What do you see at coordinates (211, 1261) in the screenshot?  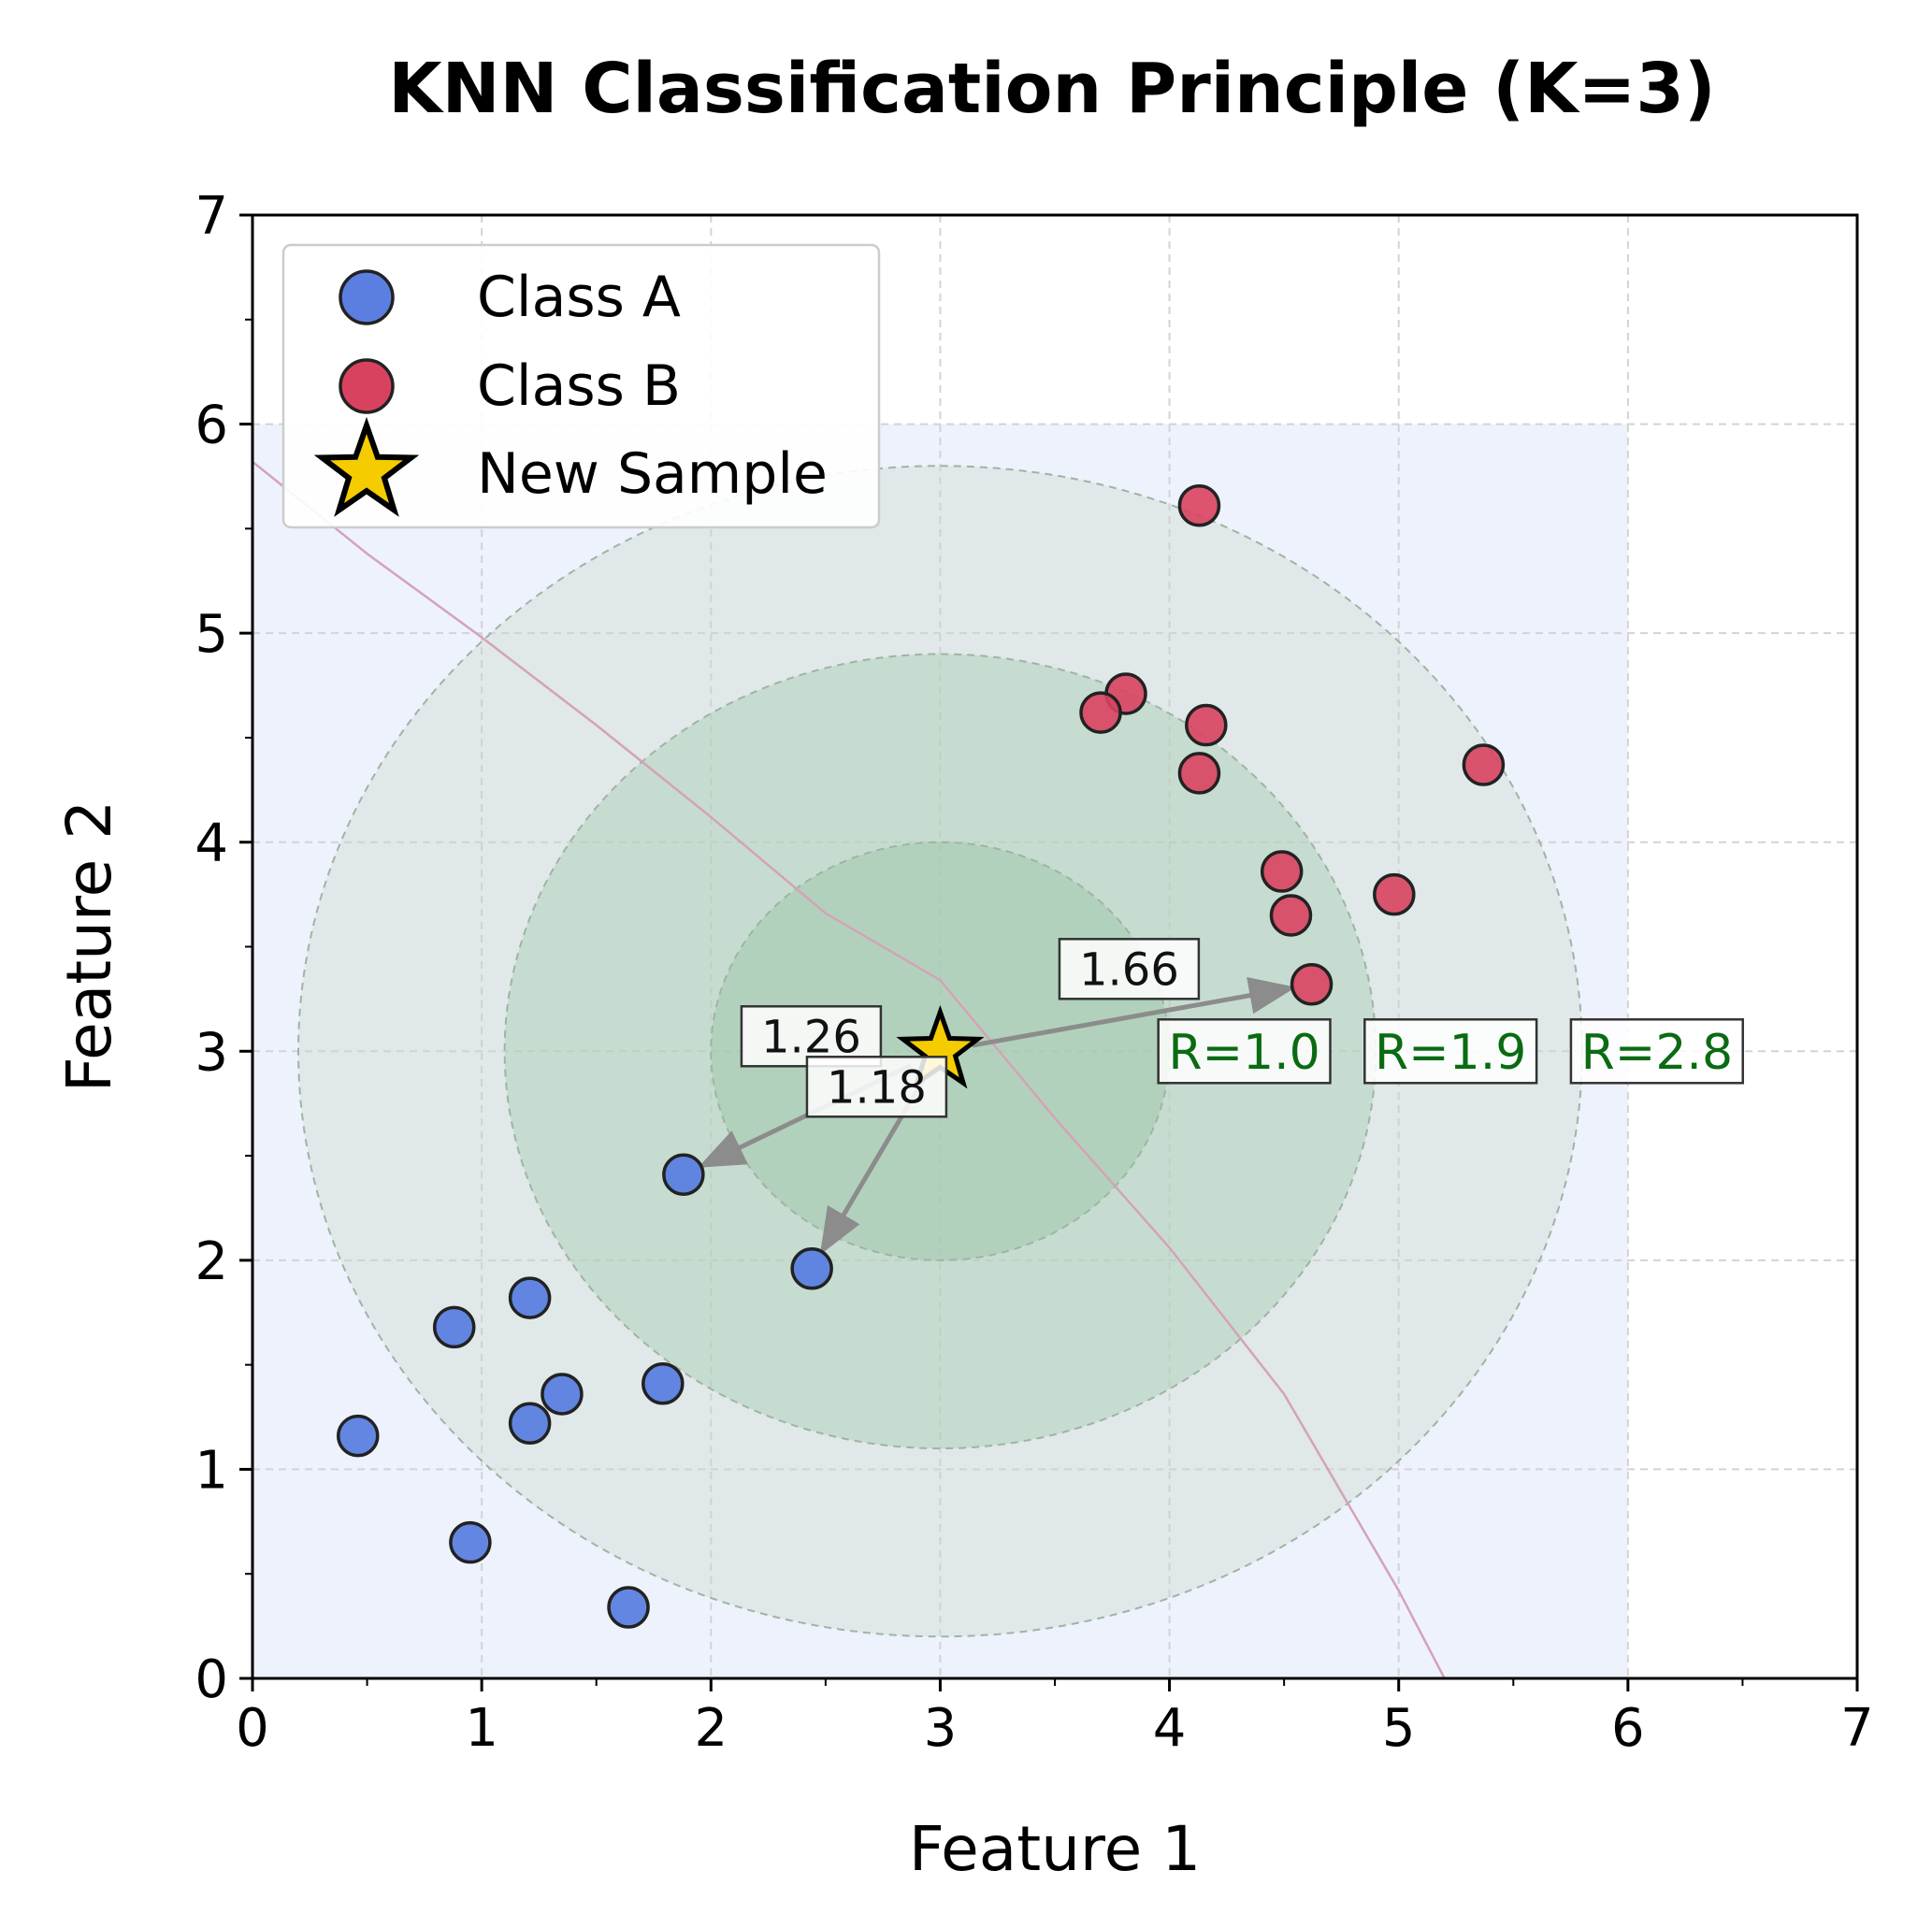 I see `y-tick-label: 2` at bounding box center [211, 1261].